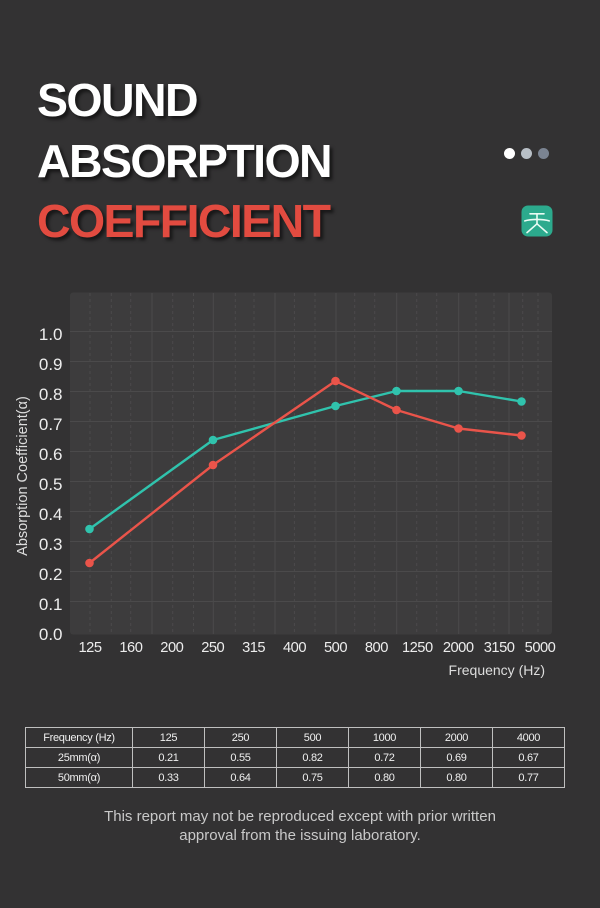  I want to click on svg-text: 5000, so click(540, 648).